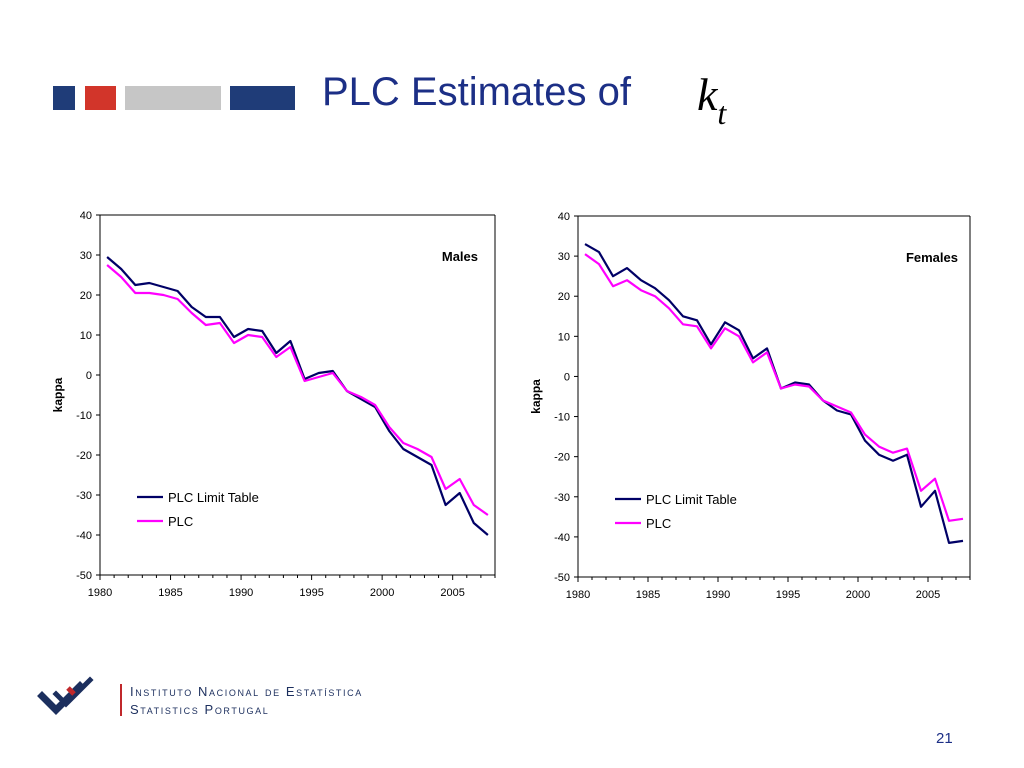  I want to click on decor-bar-gray, so click(173, 98).